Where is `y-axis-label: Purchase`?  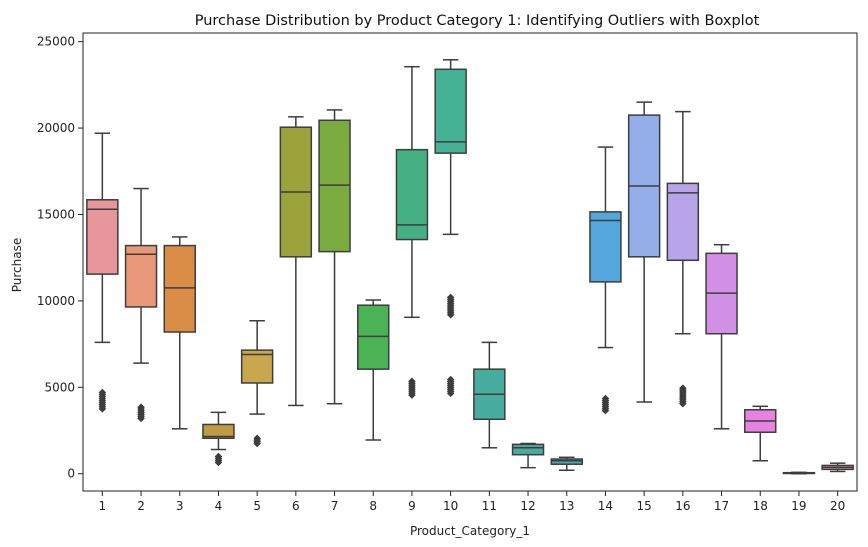 y-axis-label: Purchase is located at coordinates (17, 265).